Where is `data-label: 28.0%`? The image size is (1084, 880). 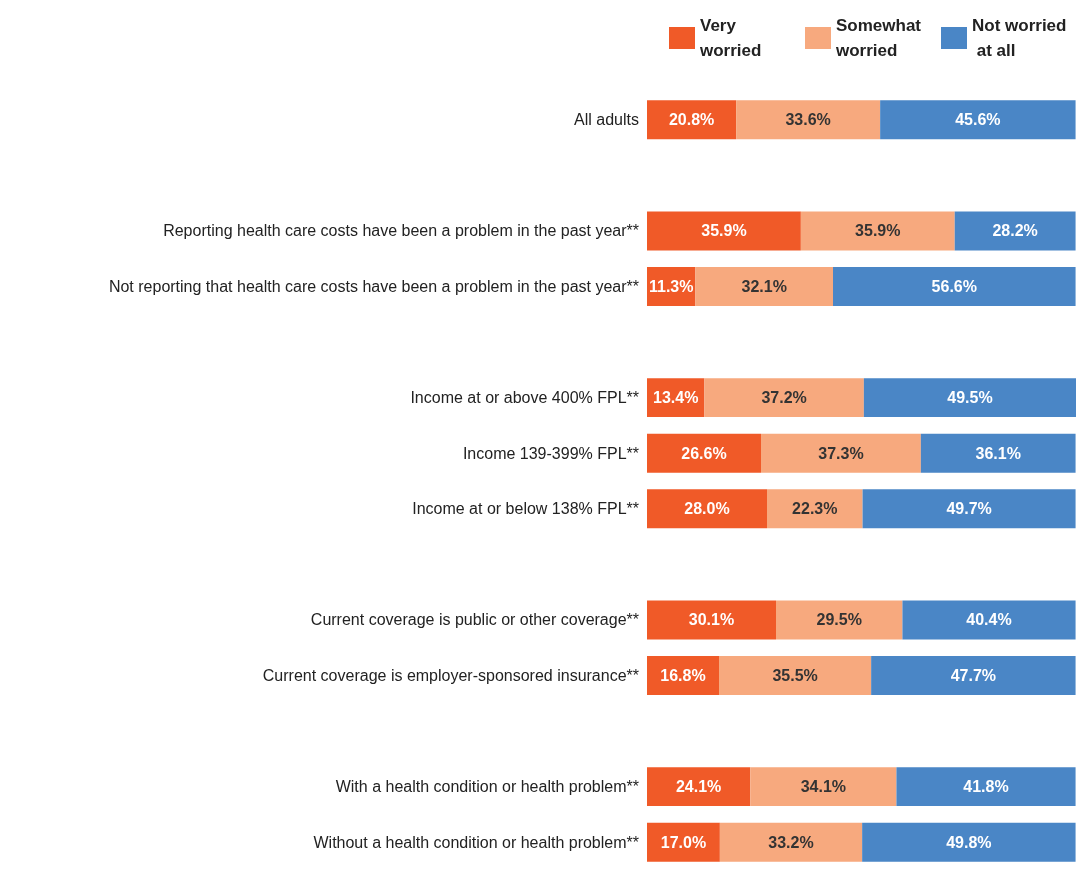 data-label: 28.0% is located at coordinates (707, 509).